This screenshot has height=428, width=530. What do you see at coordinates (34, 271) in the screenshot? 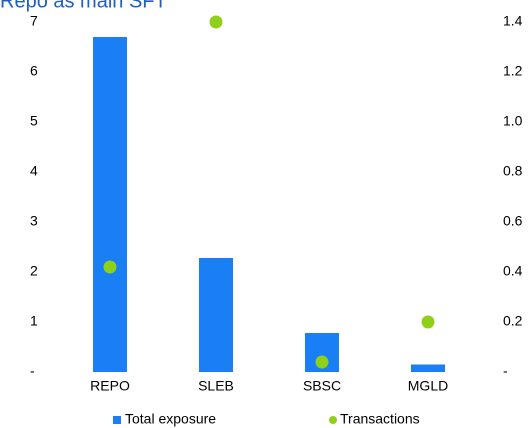
I see `y-tick-label: 2` at bounding box center [34, 271].